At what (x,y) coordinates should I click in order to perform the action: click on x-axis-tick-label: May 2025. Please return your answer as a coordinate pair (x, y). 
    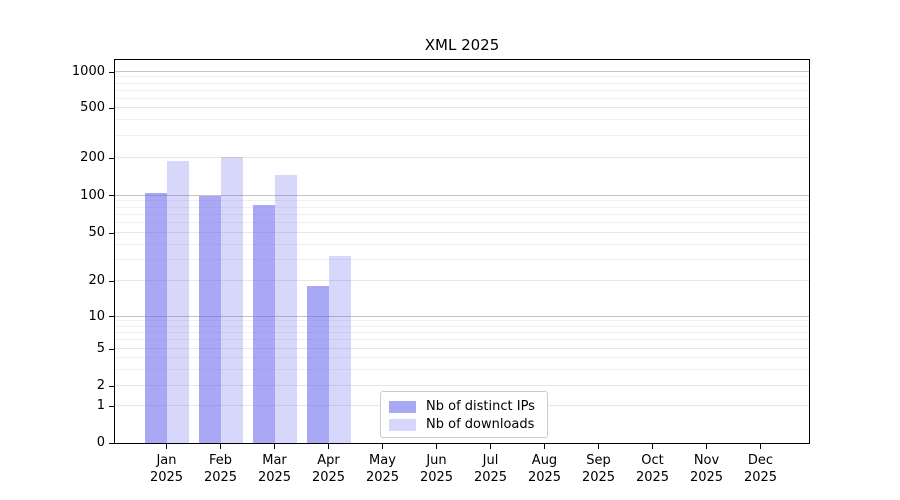
    Looking at the image, I should click on (382, 469).